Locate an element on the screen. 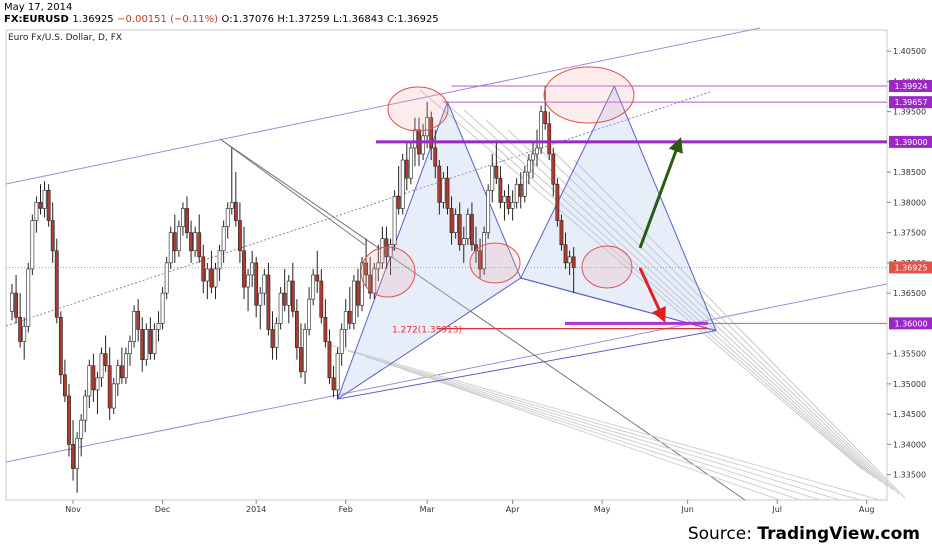 This screenshot has height=550, width=932. y-tick-label: 1.34000 is located at coordinates (909, 444).